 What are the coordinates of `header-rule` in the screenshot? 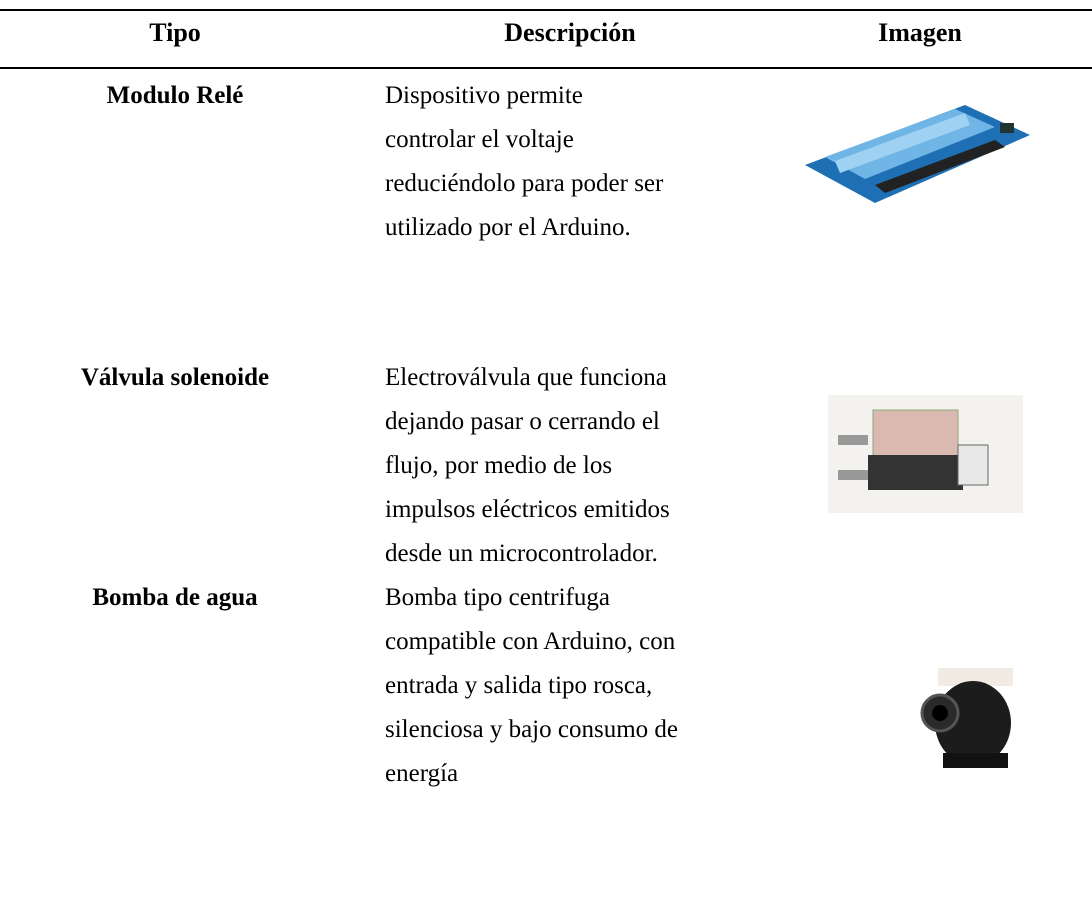 It's located at (546, 68).